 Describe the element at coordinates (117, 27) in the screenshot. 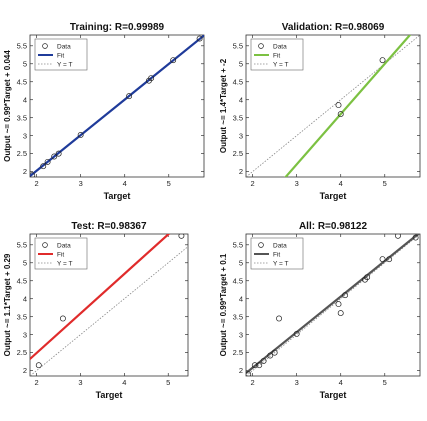

I see `chart-title: Training: R=0.99989` at that location.